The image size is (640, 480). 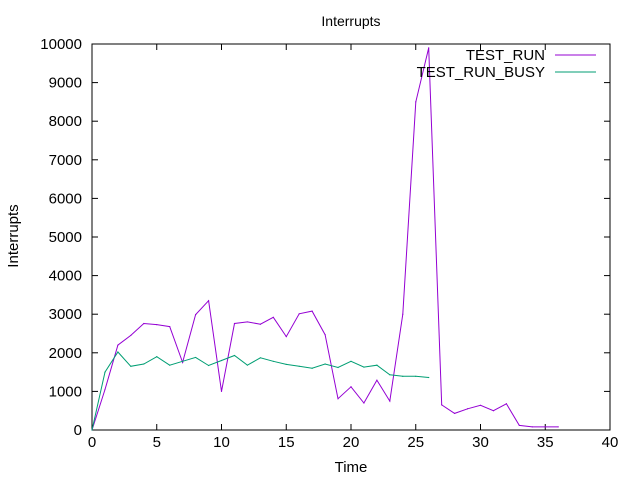 What do you see at coordinates (286, 442) in the screenshot?
I see `x-tick-label: 15` at bounding box center [286, 442].